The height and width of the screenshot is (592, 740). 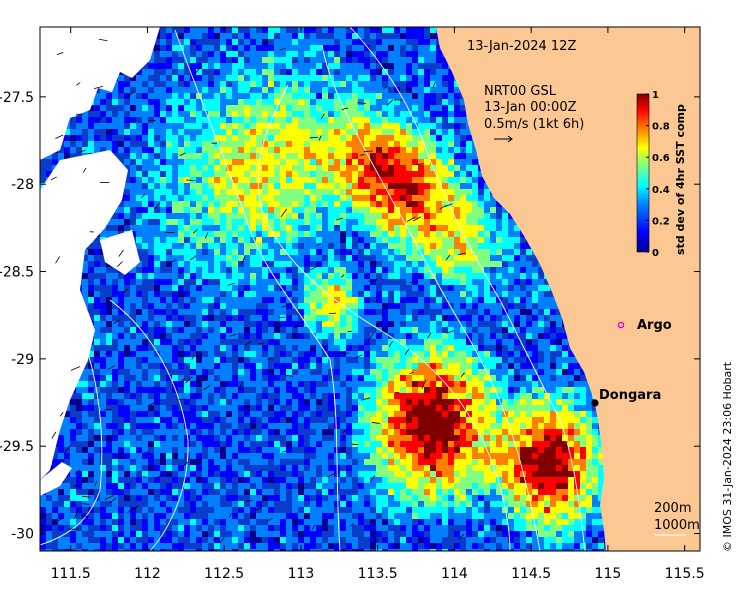 What do you see at coordinates (661, 190) in the screenshot?
I see `colorbar-tick-label: 0.4` at bounding box center [661, 190].